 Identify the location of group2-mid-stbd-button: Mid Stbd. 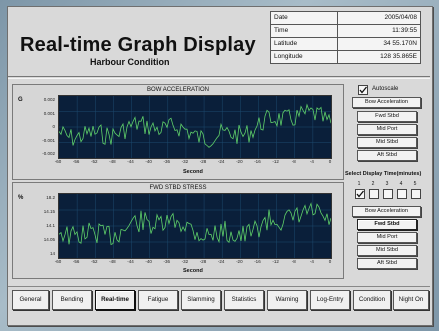
(387, 250).